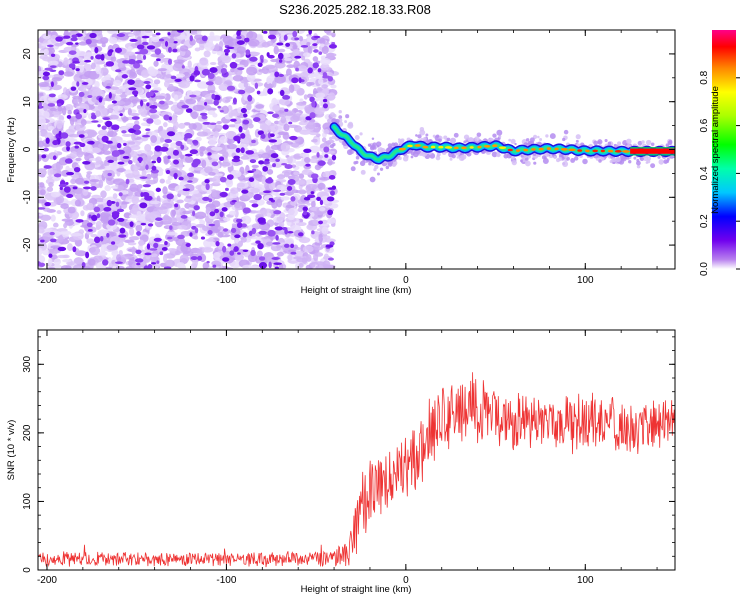 Image resolution: width=750 pixels, height=600 pixels. I want to click on snr-xlabel: Height of straight line (km), so click(356, 589).